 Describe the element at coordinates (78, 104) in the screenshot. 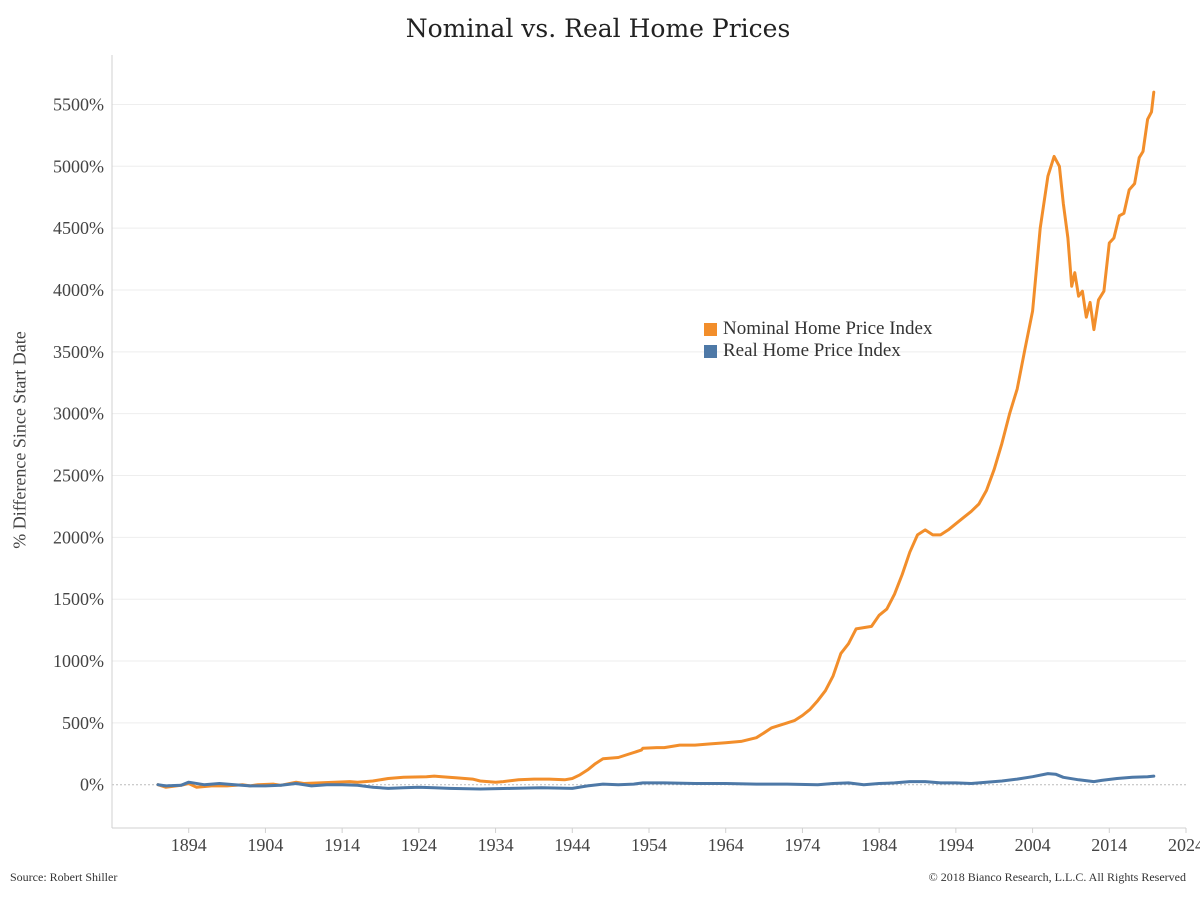

I see `y-tick-label: 5500%` at that location.